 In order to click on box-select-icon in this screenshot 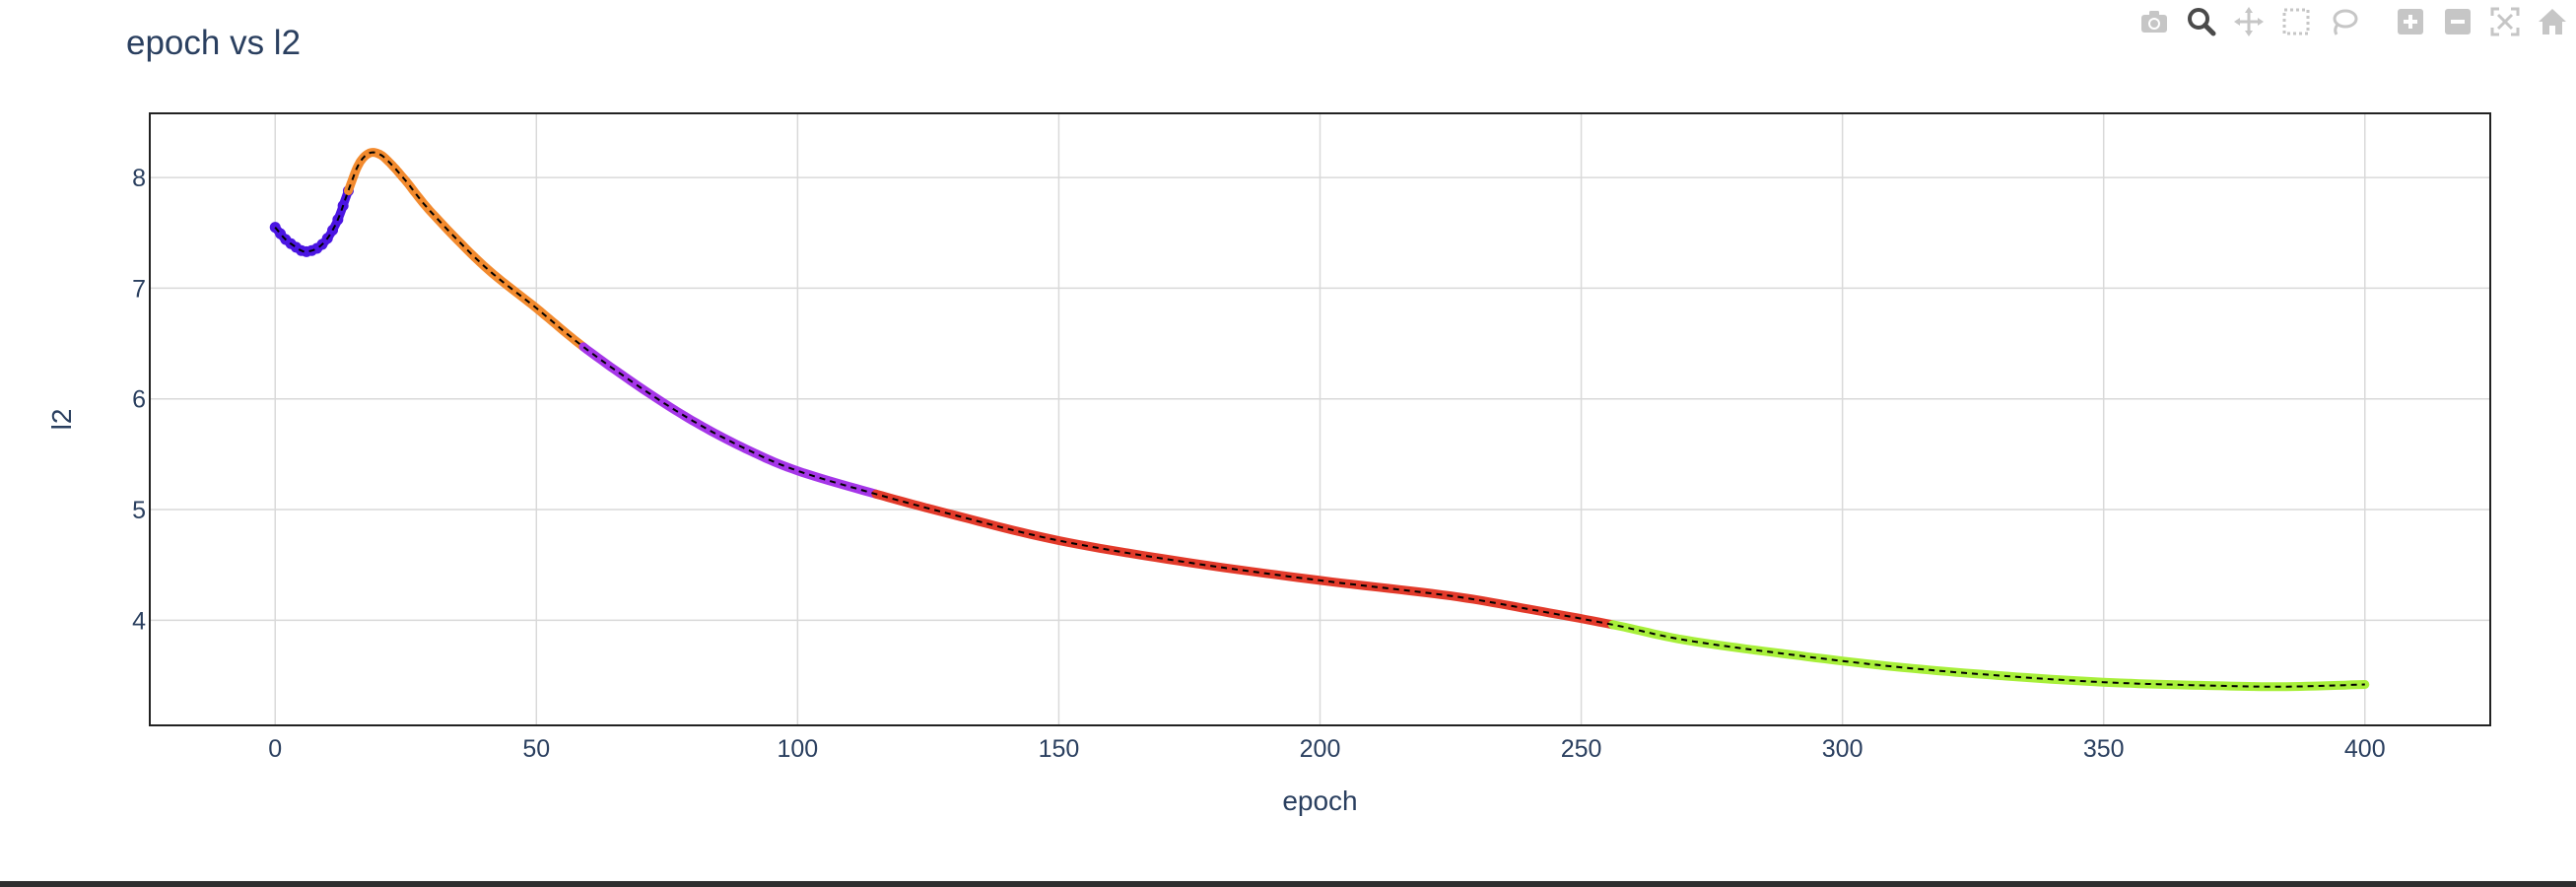, I will do `click(2296, 21)`.